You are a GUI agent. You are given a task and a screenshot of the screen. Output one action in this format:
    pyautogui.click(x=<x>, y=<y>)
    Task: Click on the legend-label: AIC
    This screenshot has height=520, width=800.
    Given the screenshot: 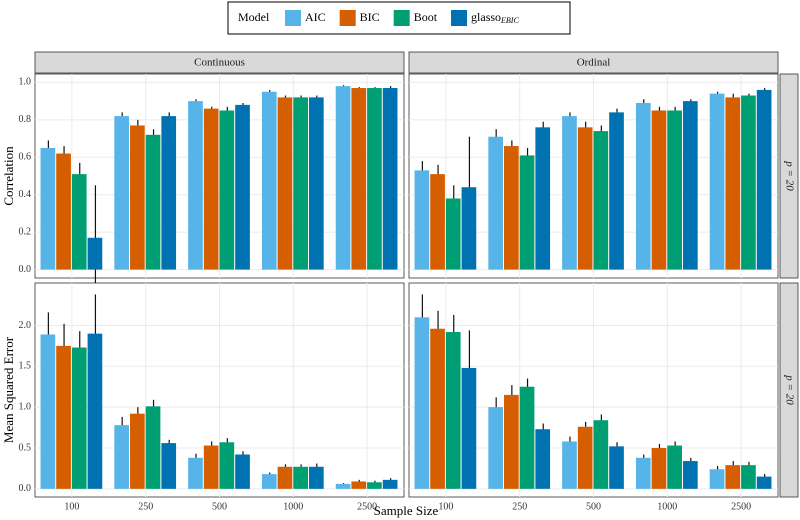 What is the action you would take?
    pyautogui.click(x=315, y=17)
    